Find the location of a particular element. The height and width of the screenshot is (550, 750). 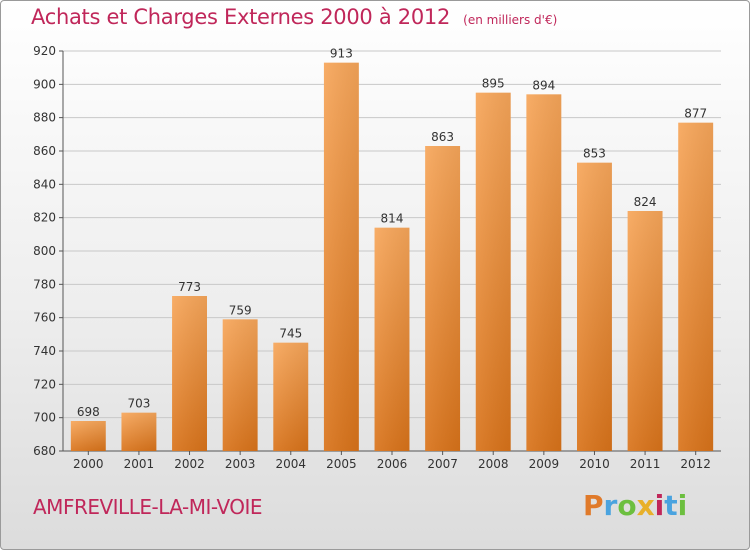

y-tick-label: 840 is located at coordinates (44, 184).